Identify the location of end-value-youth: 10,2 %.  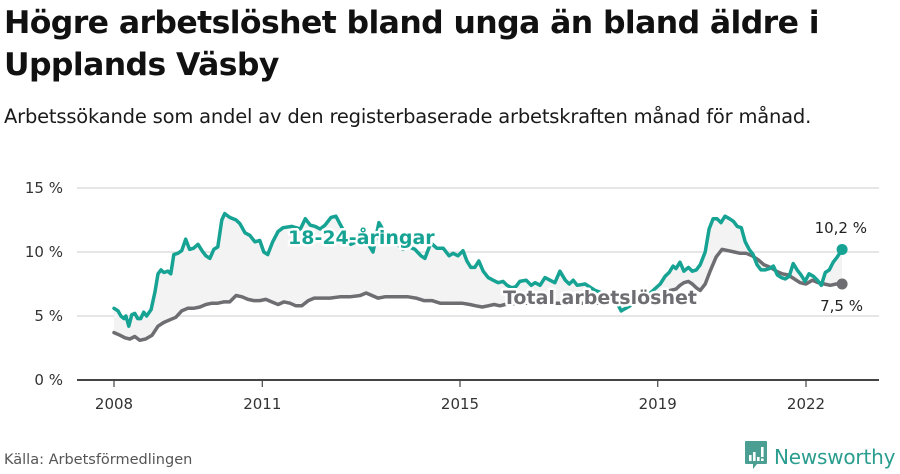
(841, 228).